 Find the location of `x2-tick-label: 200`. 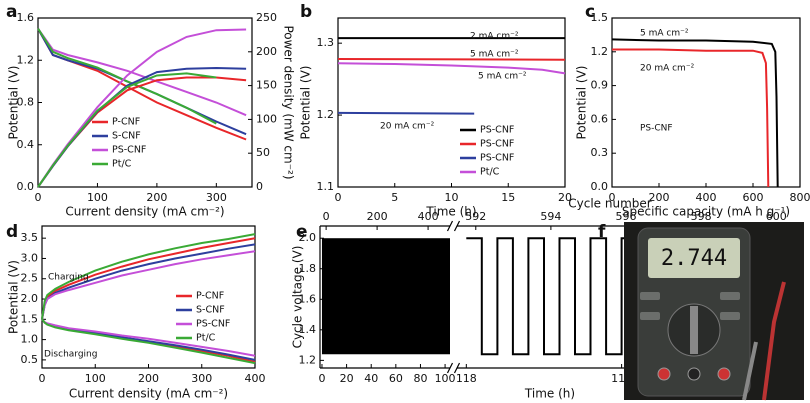

x2-tick-label: 200 is located at coordinates (377, 216).